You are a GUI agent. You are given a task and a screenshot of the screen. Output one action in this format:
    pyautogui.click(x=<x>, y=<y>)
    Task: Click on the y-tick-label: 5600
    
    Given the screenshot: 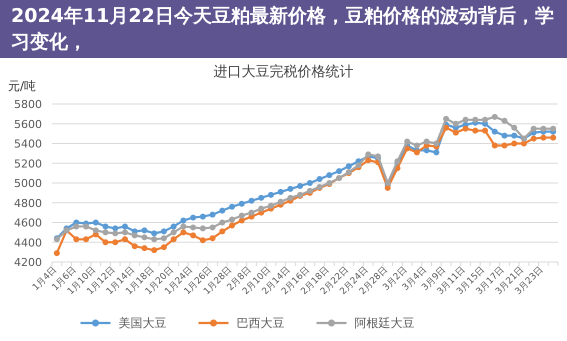 What is the action you would take?
    pyautogui.click(x=28, y=124)
    